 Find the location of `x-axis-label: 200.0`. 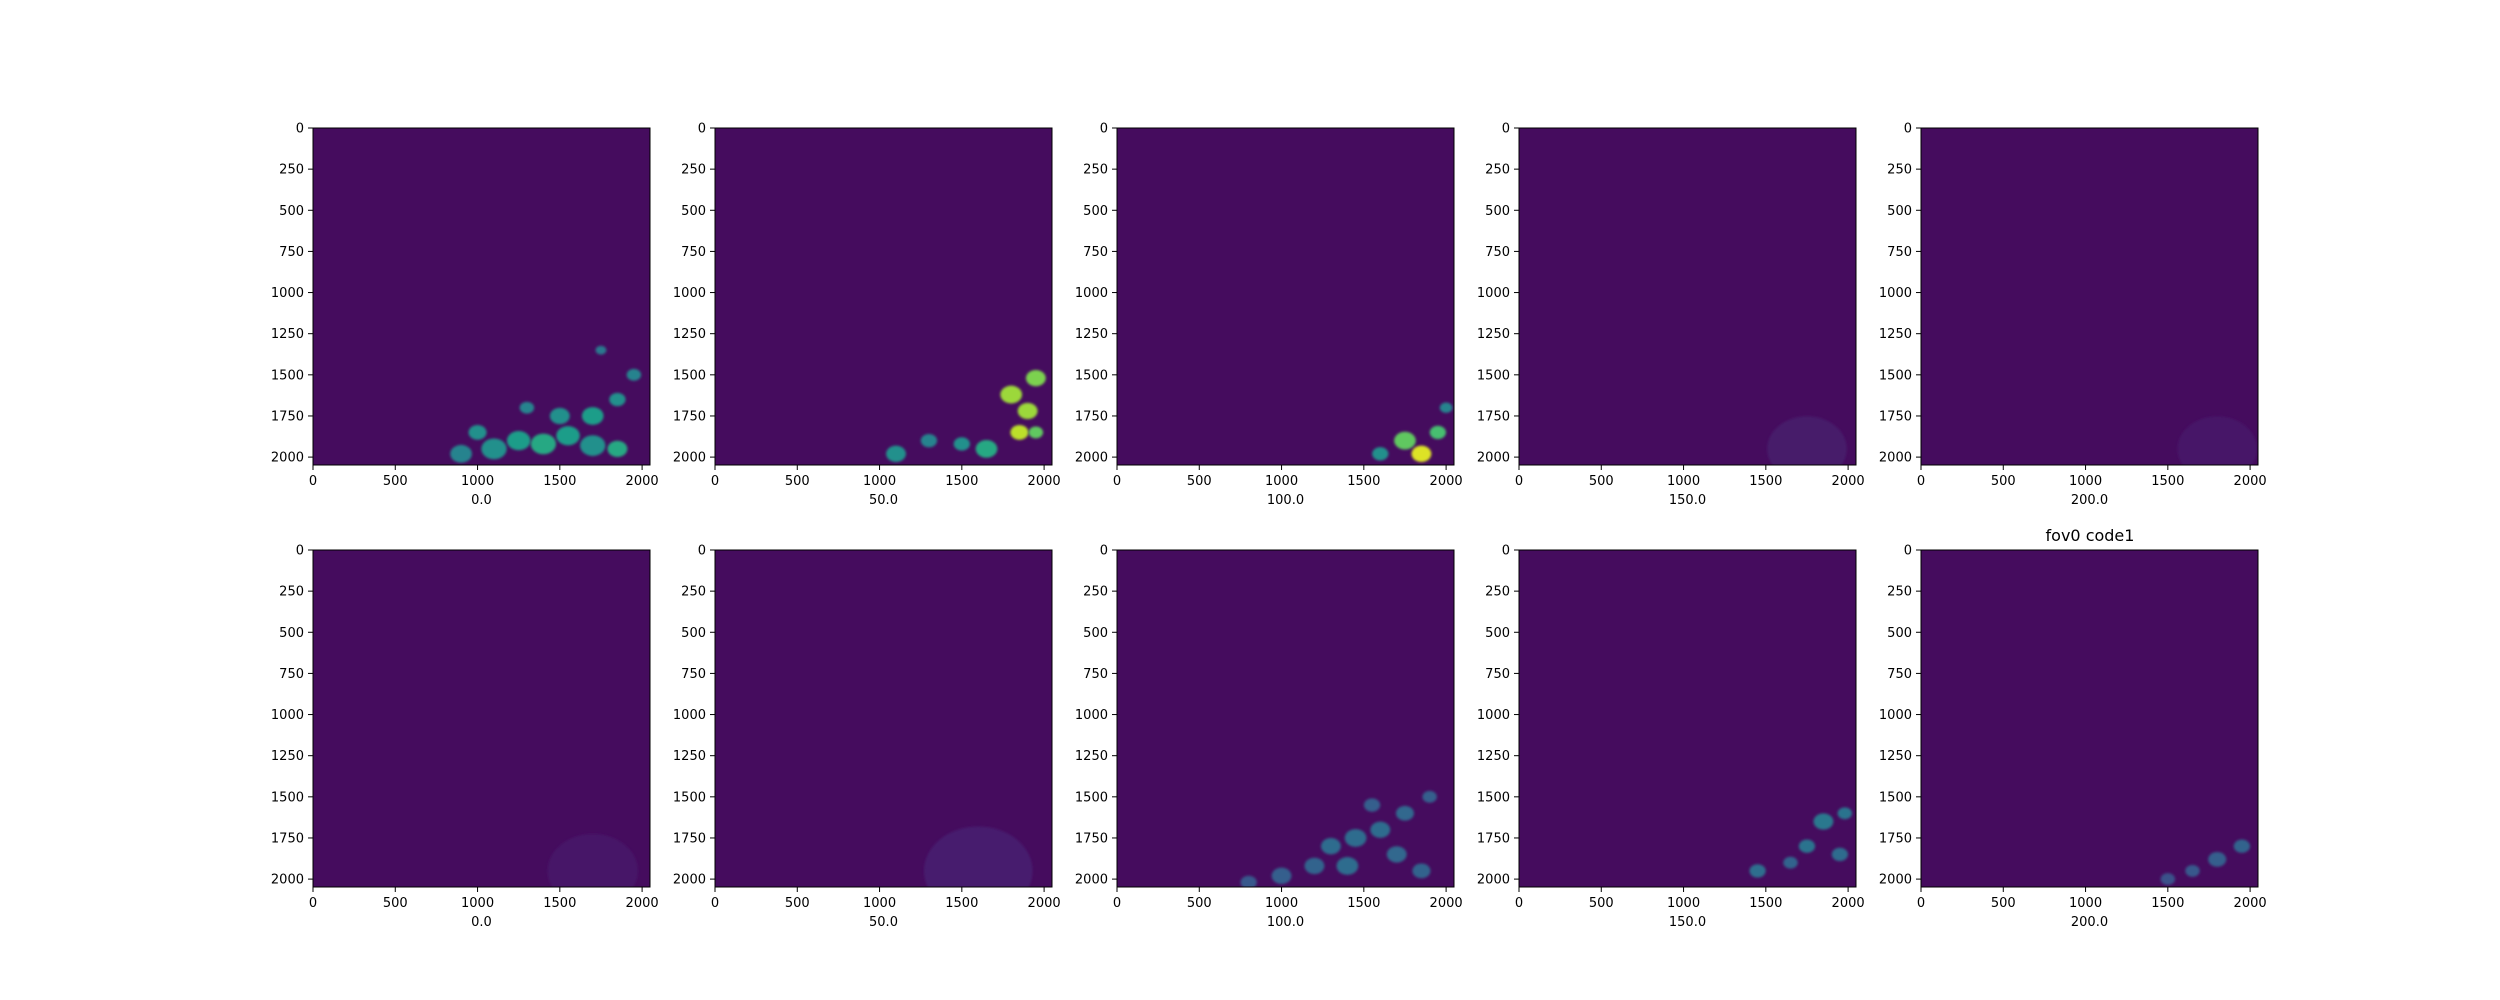

x-axis-label: 200.0 is located at coordinates (2089, 500).